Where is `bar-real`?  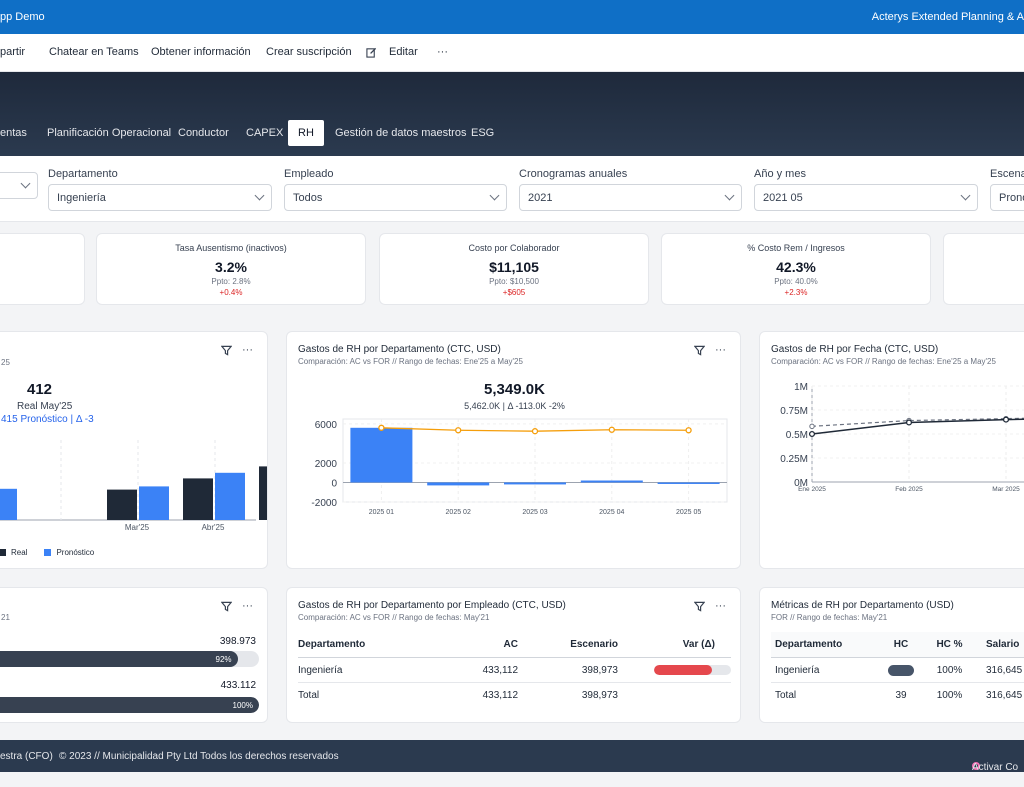 bar-real is located at coordinates (198, 499).